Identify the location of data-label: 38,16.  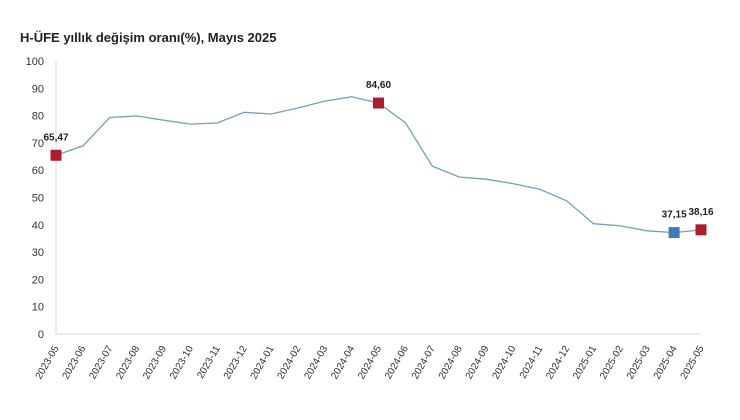
(700, 212).